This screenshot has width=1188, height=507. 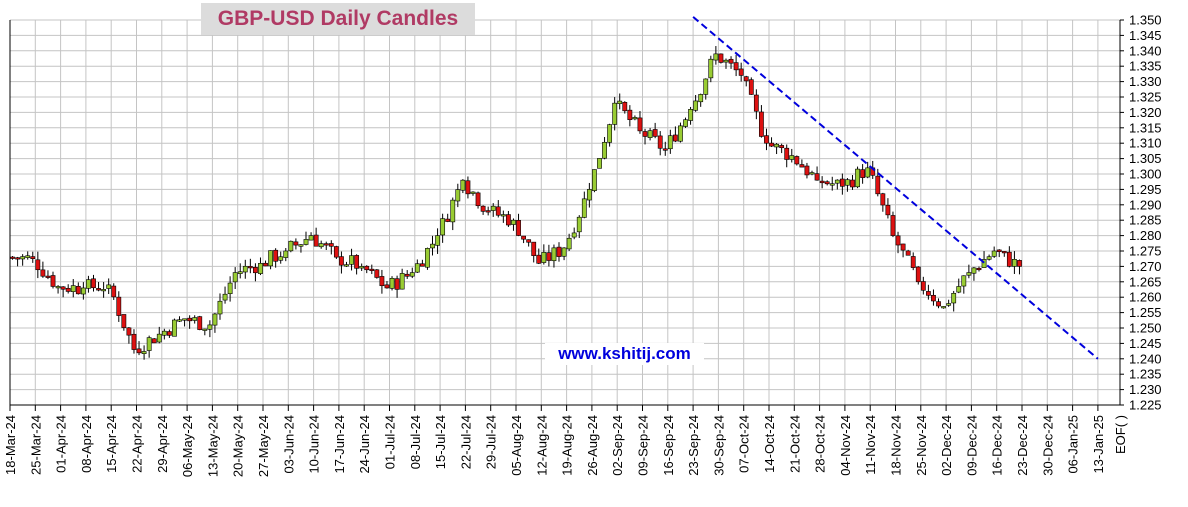 I want to click on x-tick-label: 23-Sep-24, so click(x=693, y=445).